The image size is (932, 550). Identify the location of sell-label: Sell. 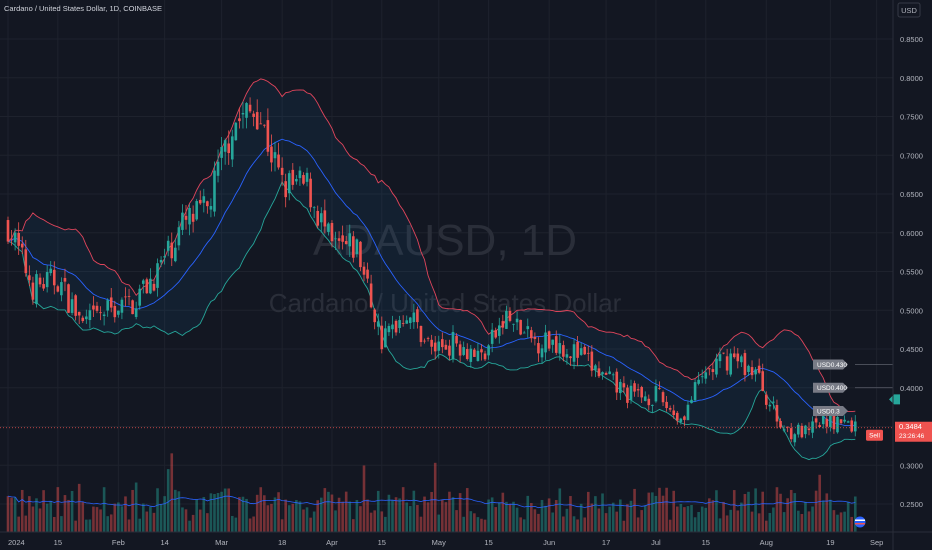
(874, 436).